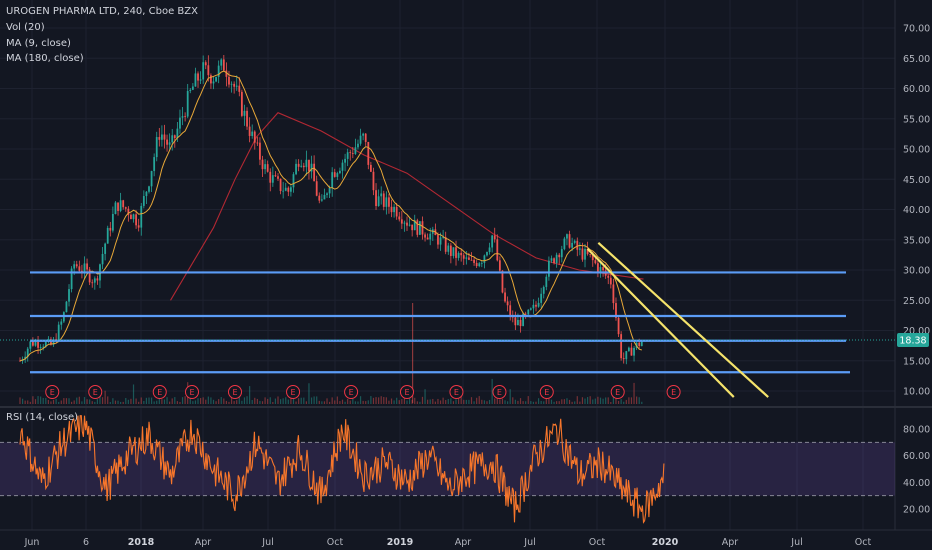 Image resolution: width=932 pixels, height=550 pixels. What do you see at coordinates (546, 392) in the screenshot?
I see `earnings-marker-10: E` at bounding box center [546, 392].